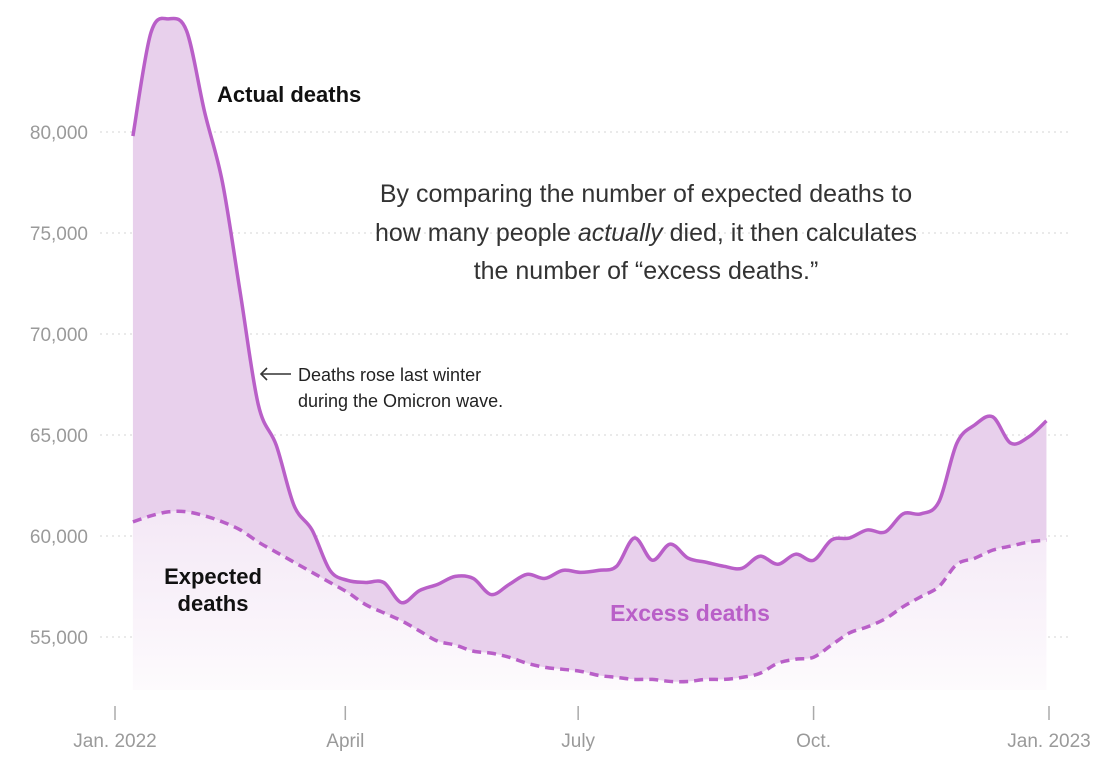  Describe the element at coordinates (59, 335) in the screenshot. I see `y-tick-label: 70,000` at that location.